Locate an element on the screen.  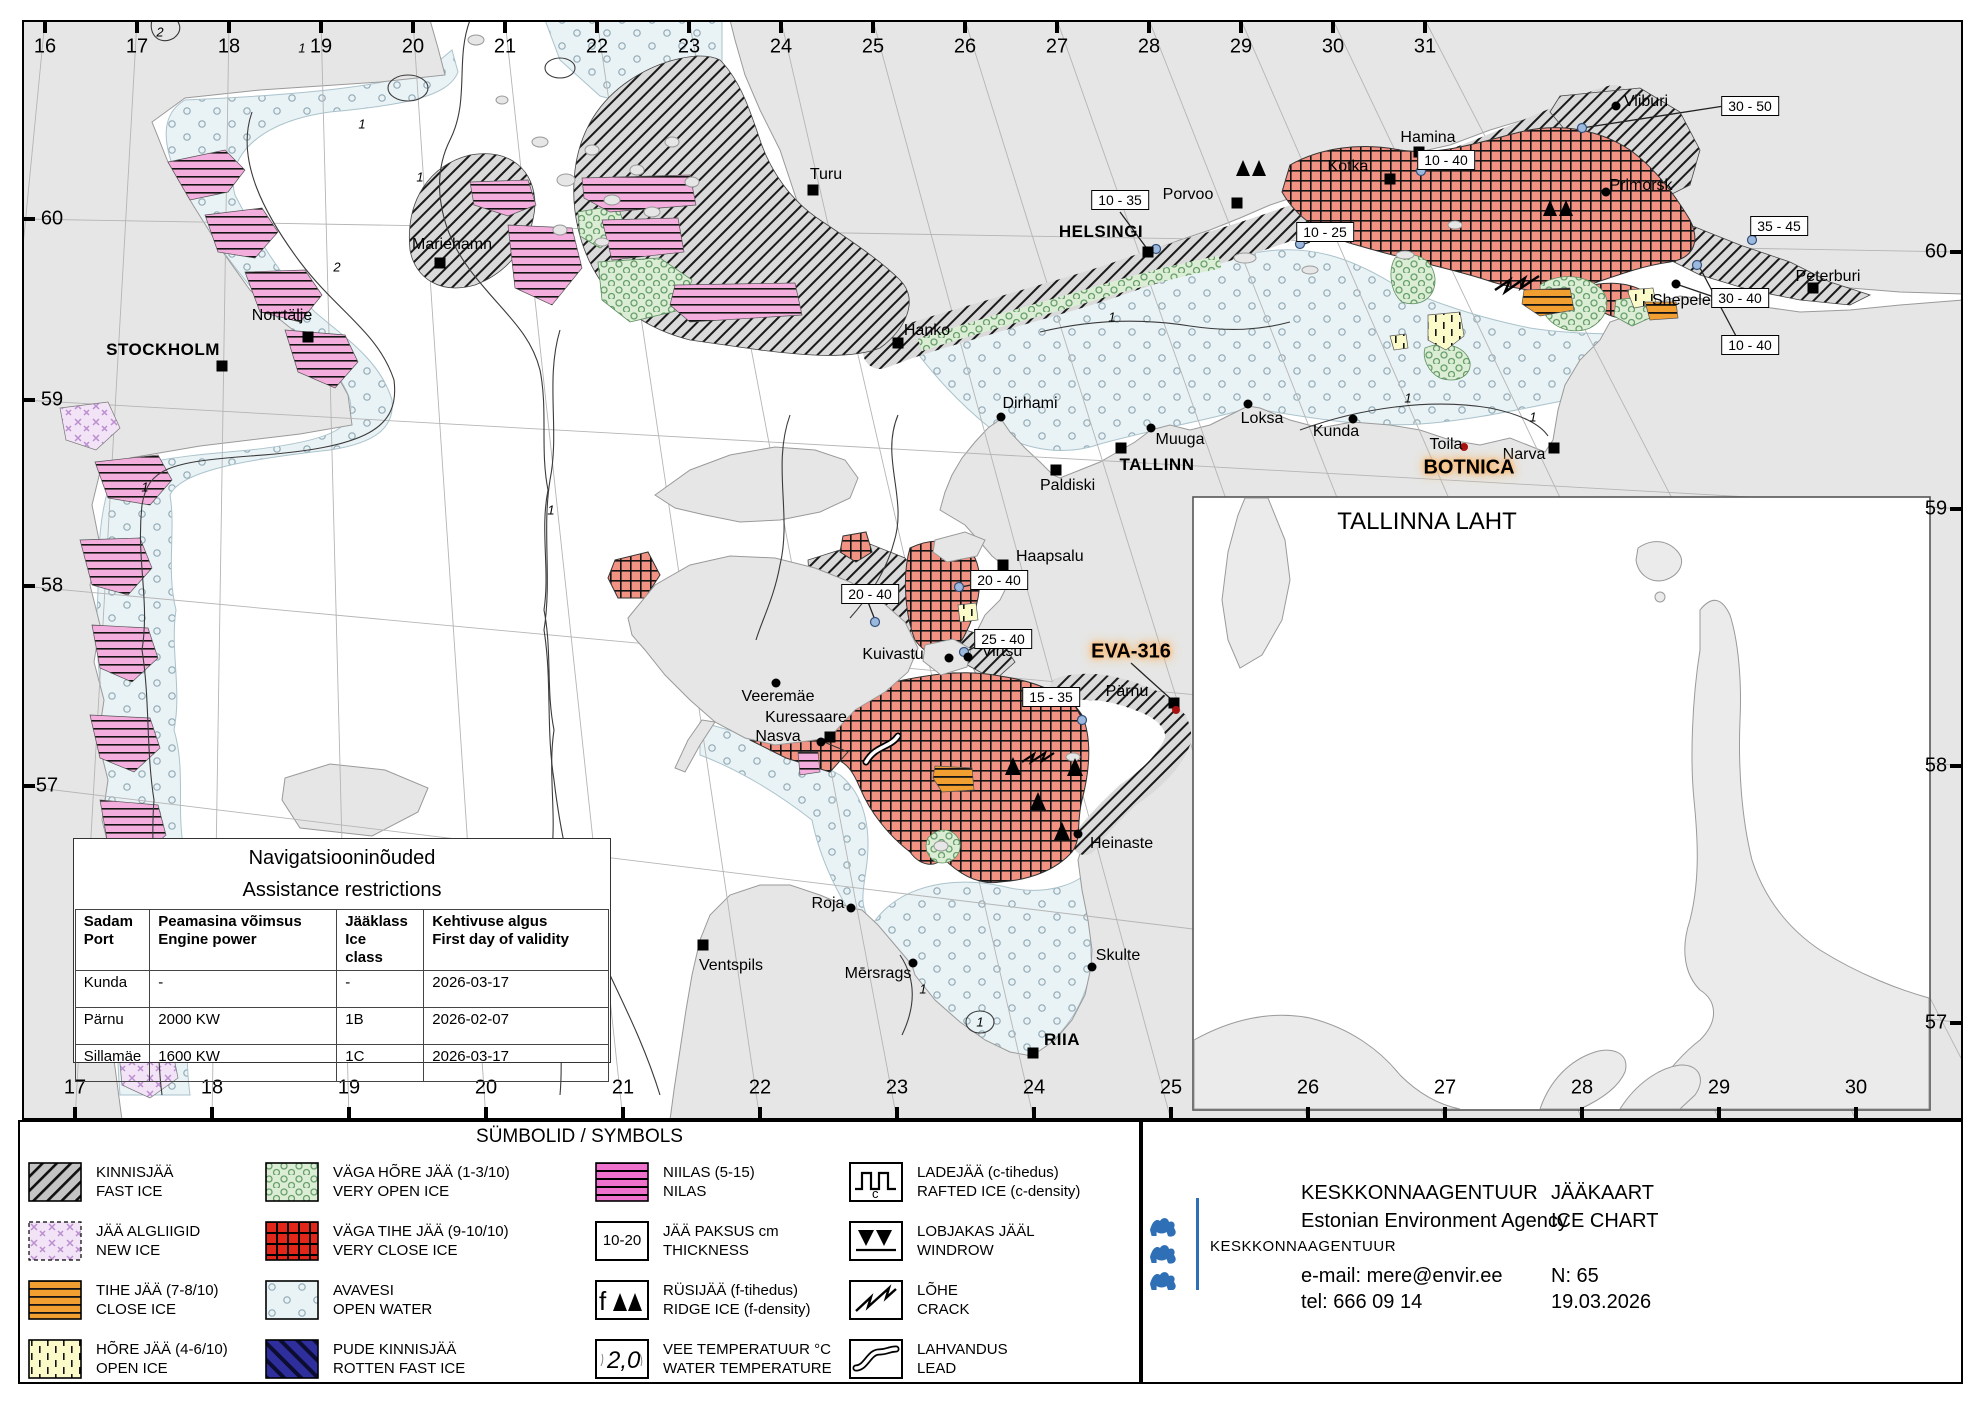
legend-label: RIDGE ICE (f-density) is located at coordinates (737, 1309).